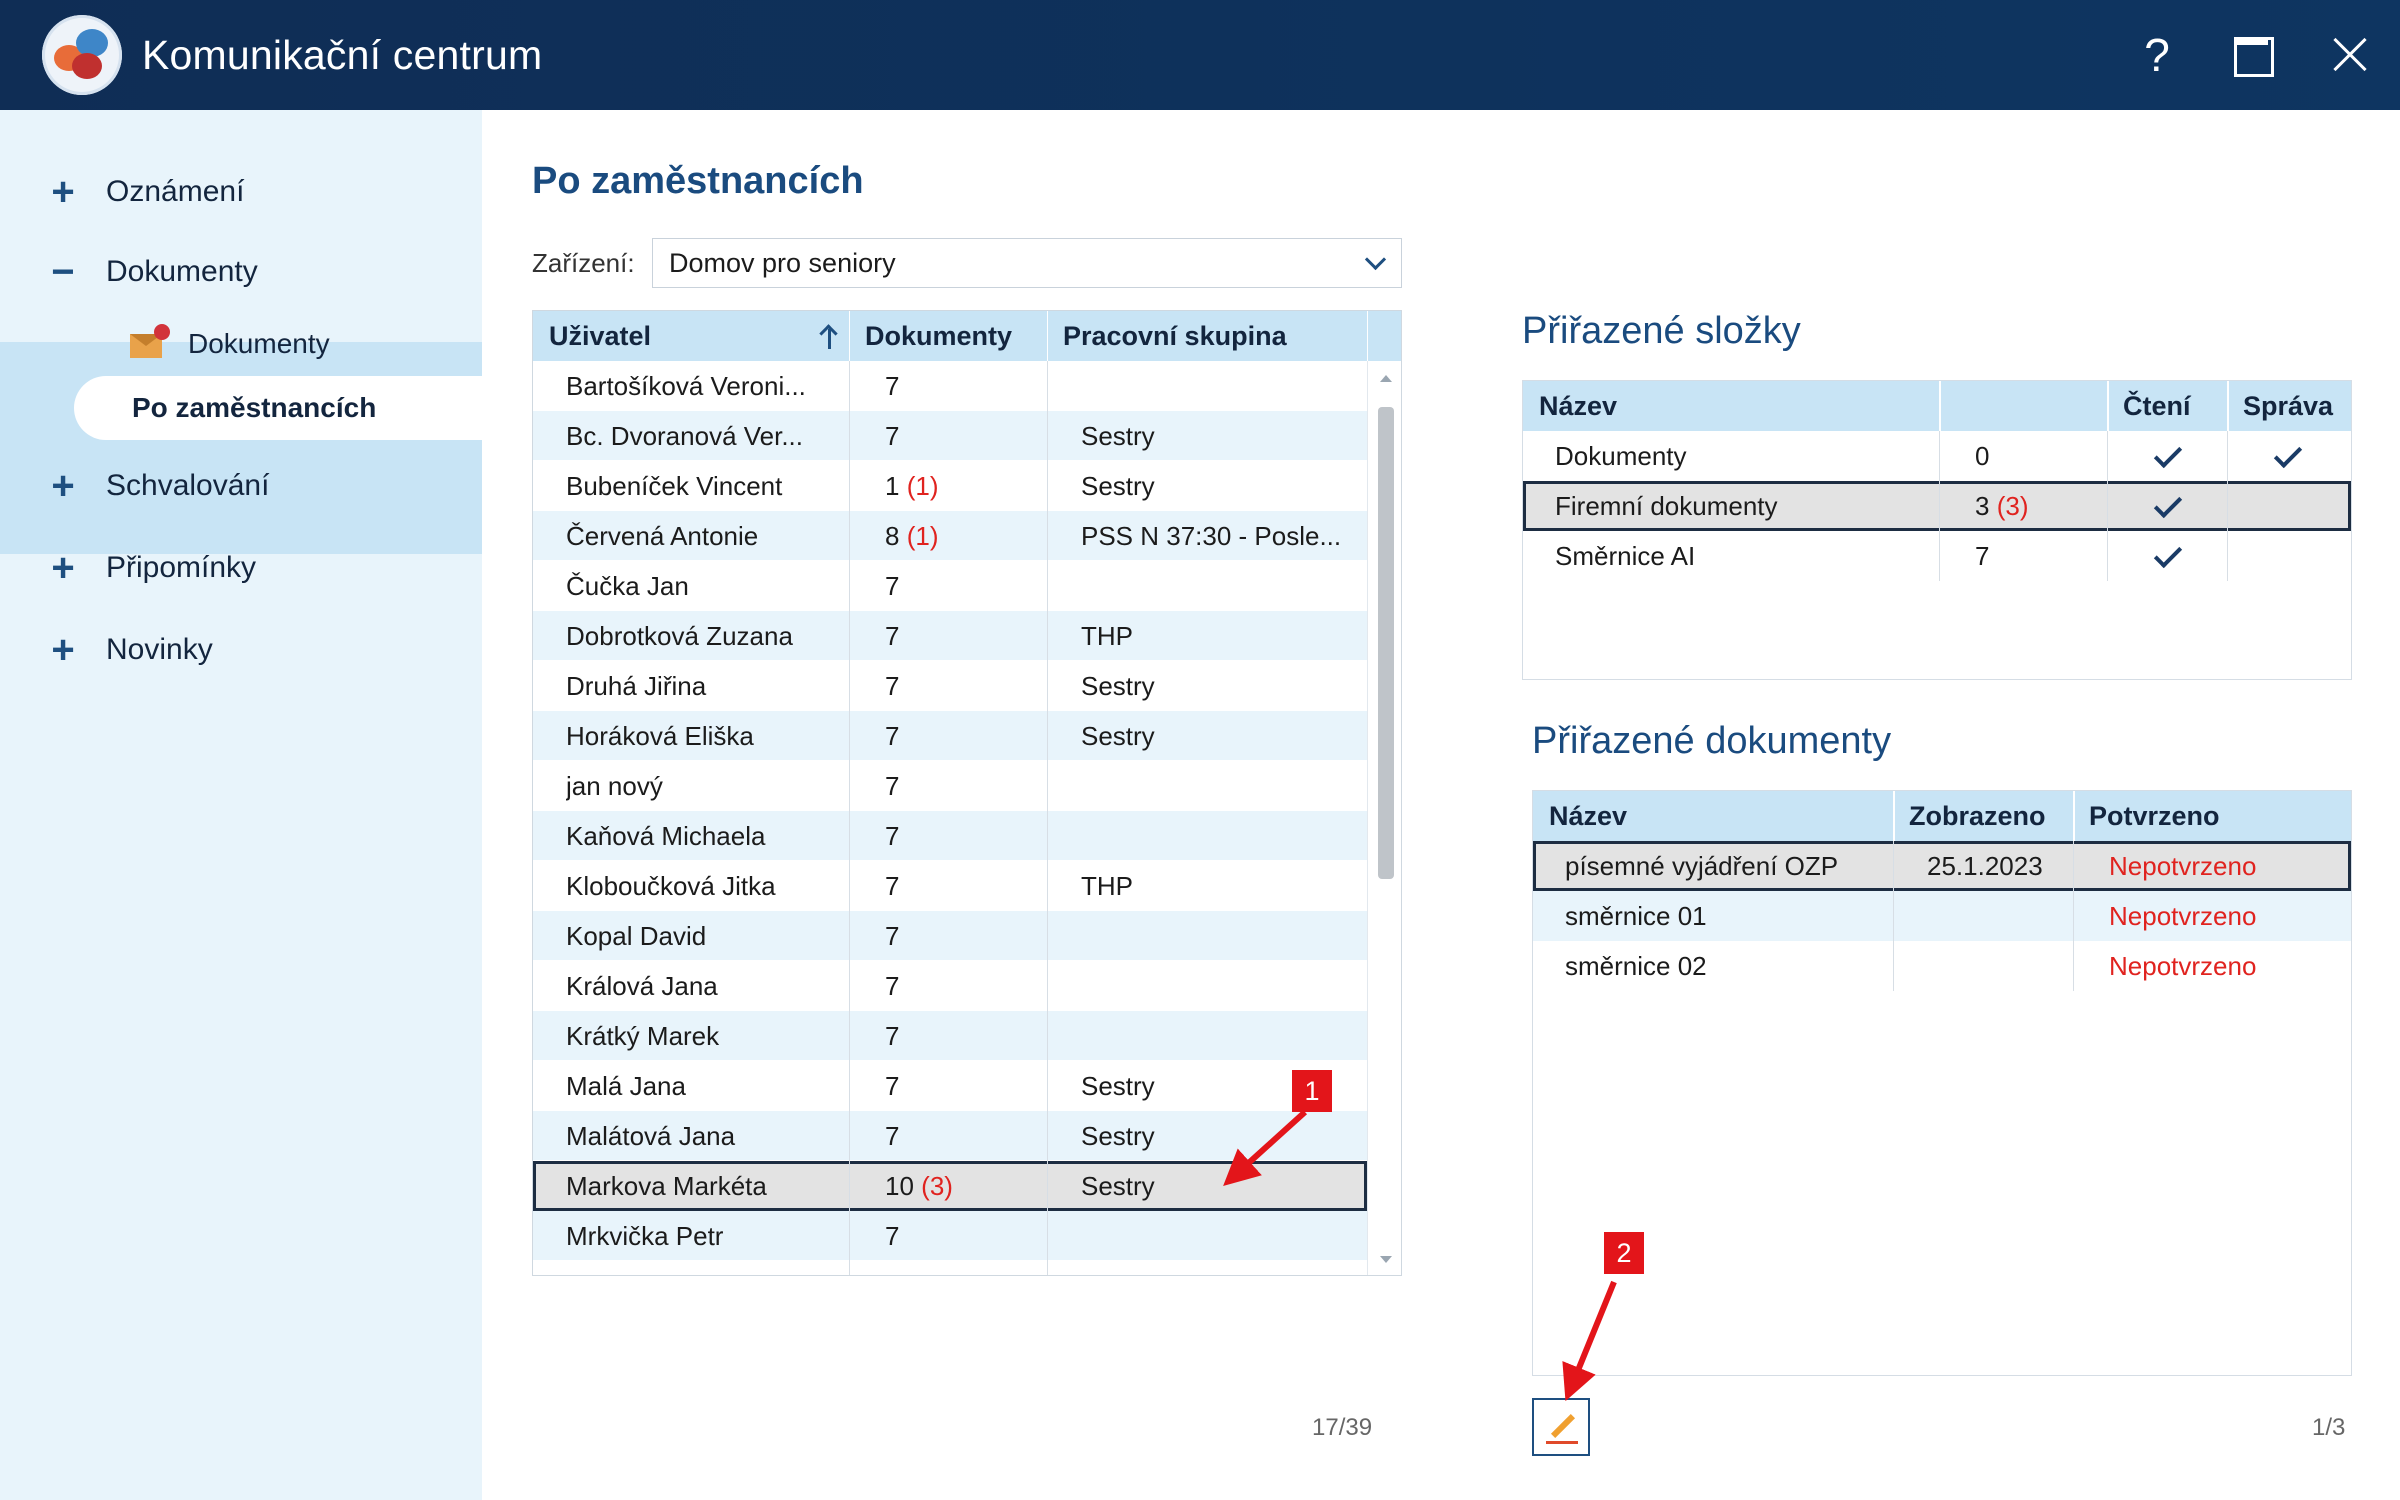 This screenshot has height=1500, width=2400. What do you see at coordinates (950, 836) in the screenshot?
I see `table-row: Kaňová Michaela 7` at bounding box center [950, 836].